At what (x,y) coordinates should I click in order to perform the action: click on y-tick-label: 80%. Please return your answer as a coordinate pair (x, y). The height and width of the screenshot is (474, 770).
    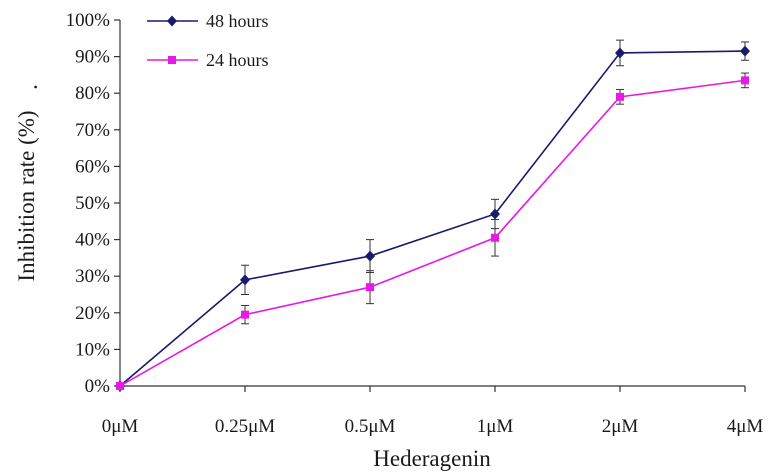
    Looking at the image, I should click on (92, 93).